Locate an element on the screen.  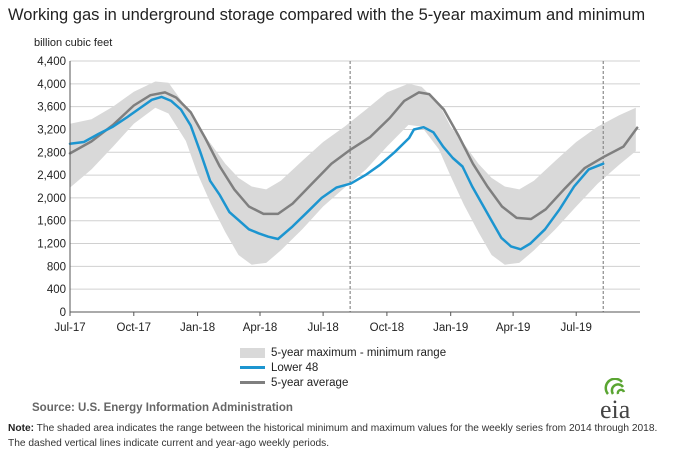
legend-item-range: 5-year maximum - minimum range is located at coordinates (343, 352).